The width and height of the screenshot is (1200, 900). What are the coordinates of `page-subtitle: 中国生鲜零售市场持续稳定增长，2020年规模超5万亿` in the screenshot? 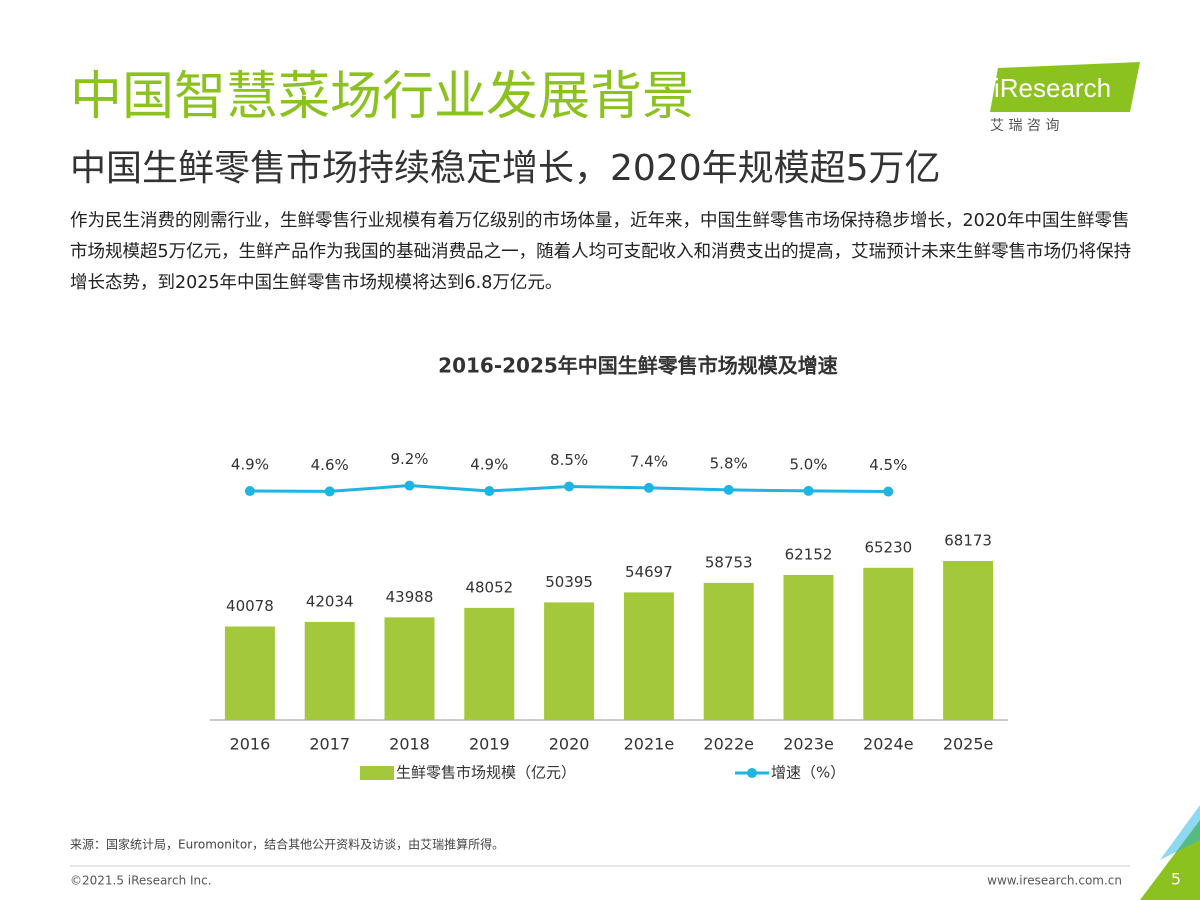 It's located at (505, 168).